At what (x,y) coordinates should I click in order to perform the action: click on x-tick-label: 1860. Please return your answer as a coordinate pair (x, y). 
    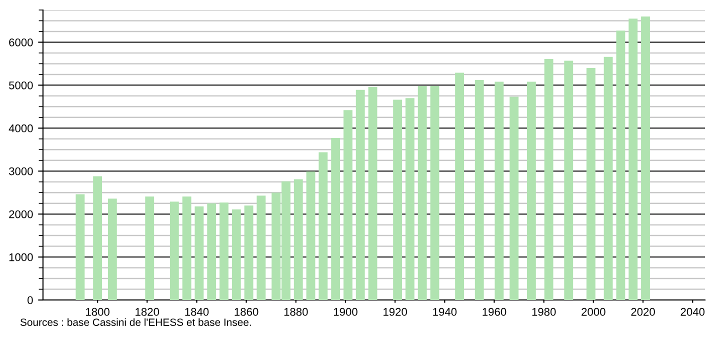
    Looking at the image, I should click on (246, 312).